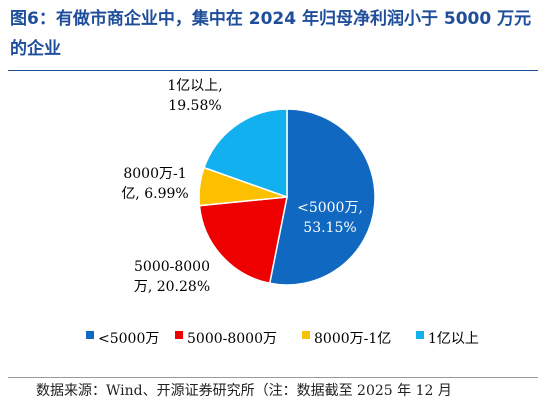  Describe the element at coordinates (194, 96) in the screenshot. I see `slice-label: 1亿以上, 19.58%` at that location.